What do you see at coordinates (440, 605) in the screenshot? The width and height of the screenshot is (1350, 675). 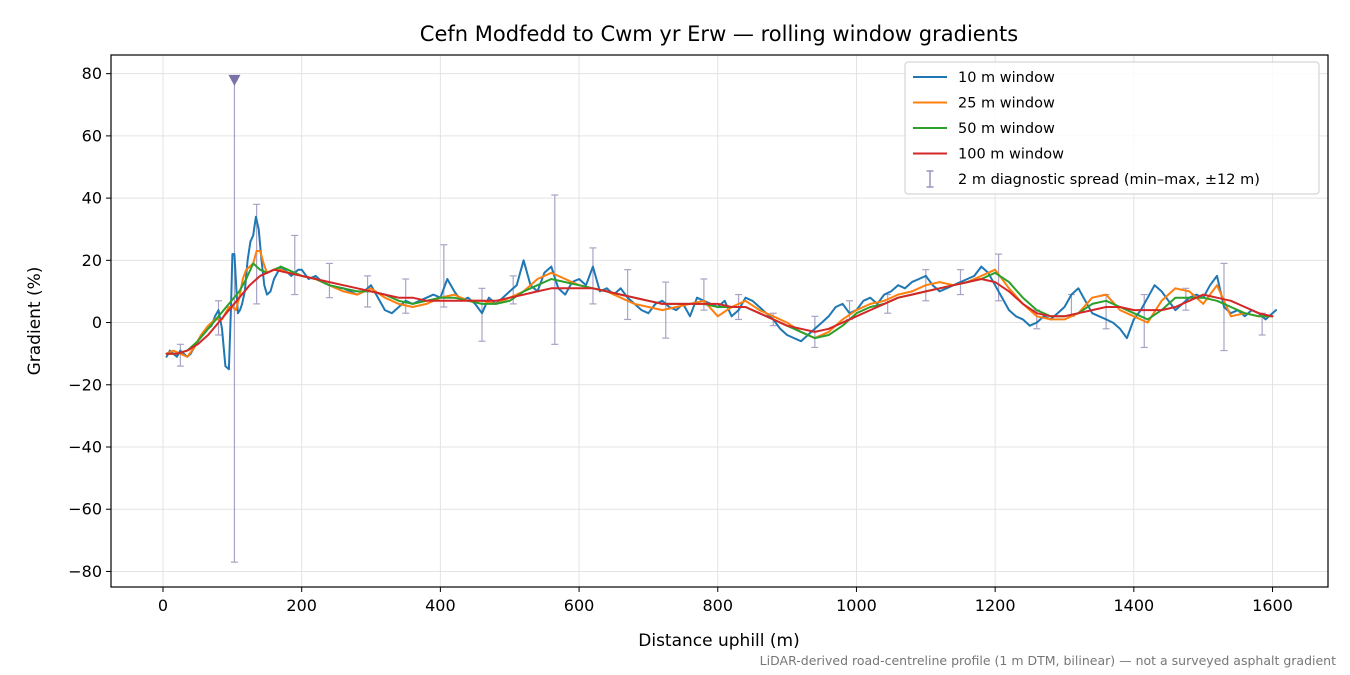 I see `x-tick-label: 400` at bounding box center [440, 605].